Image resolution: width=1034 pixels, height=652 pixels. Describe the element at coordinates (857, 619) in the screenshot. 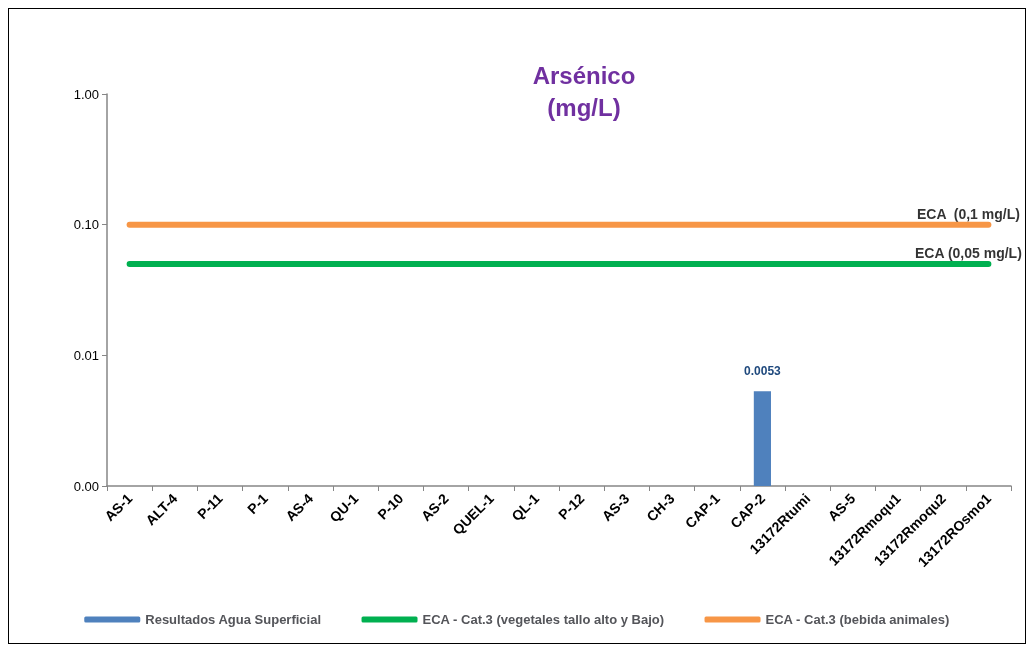

I see `legend-label: ECA - Cat.3 (bebida animales)` at that location.